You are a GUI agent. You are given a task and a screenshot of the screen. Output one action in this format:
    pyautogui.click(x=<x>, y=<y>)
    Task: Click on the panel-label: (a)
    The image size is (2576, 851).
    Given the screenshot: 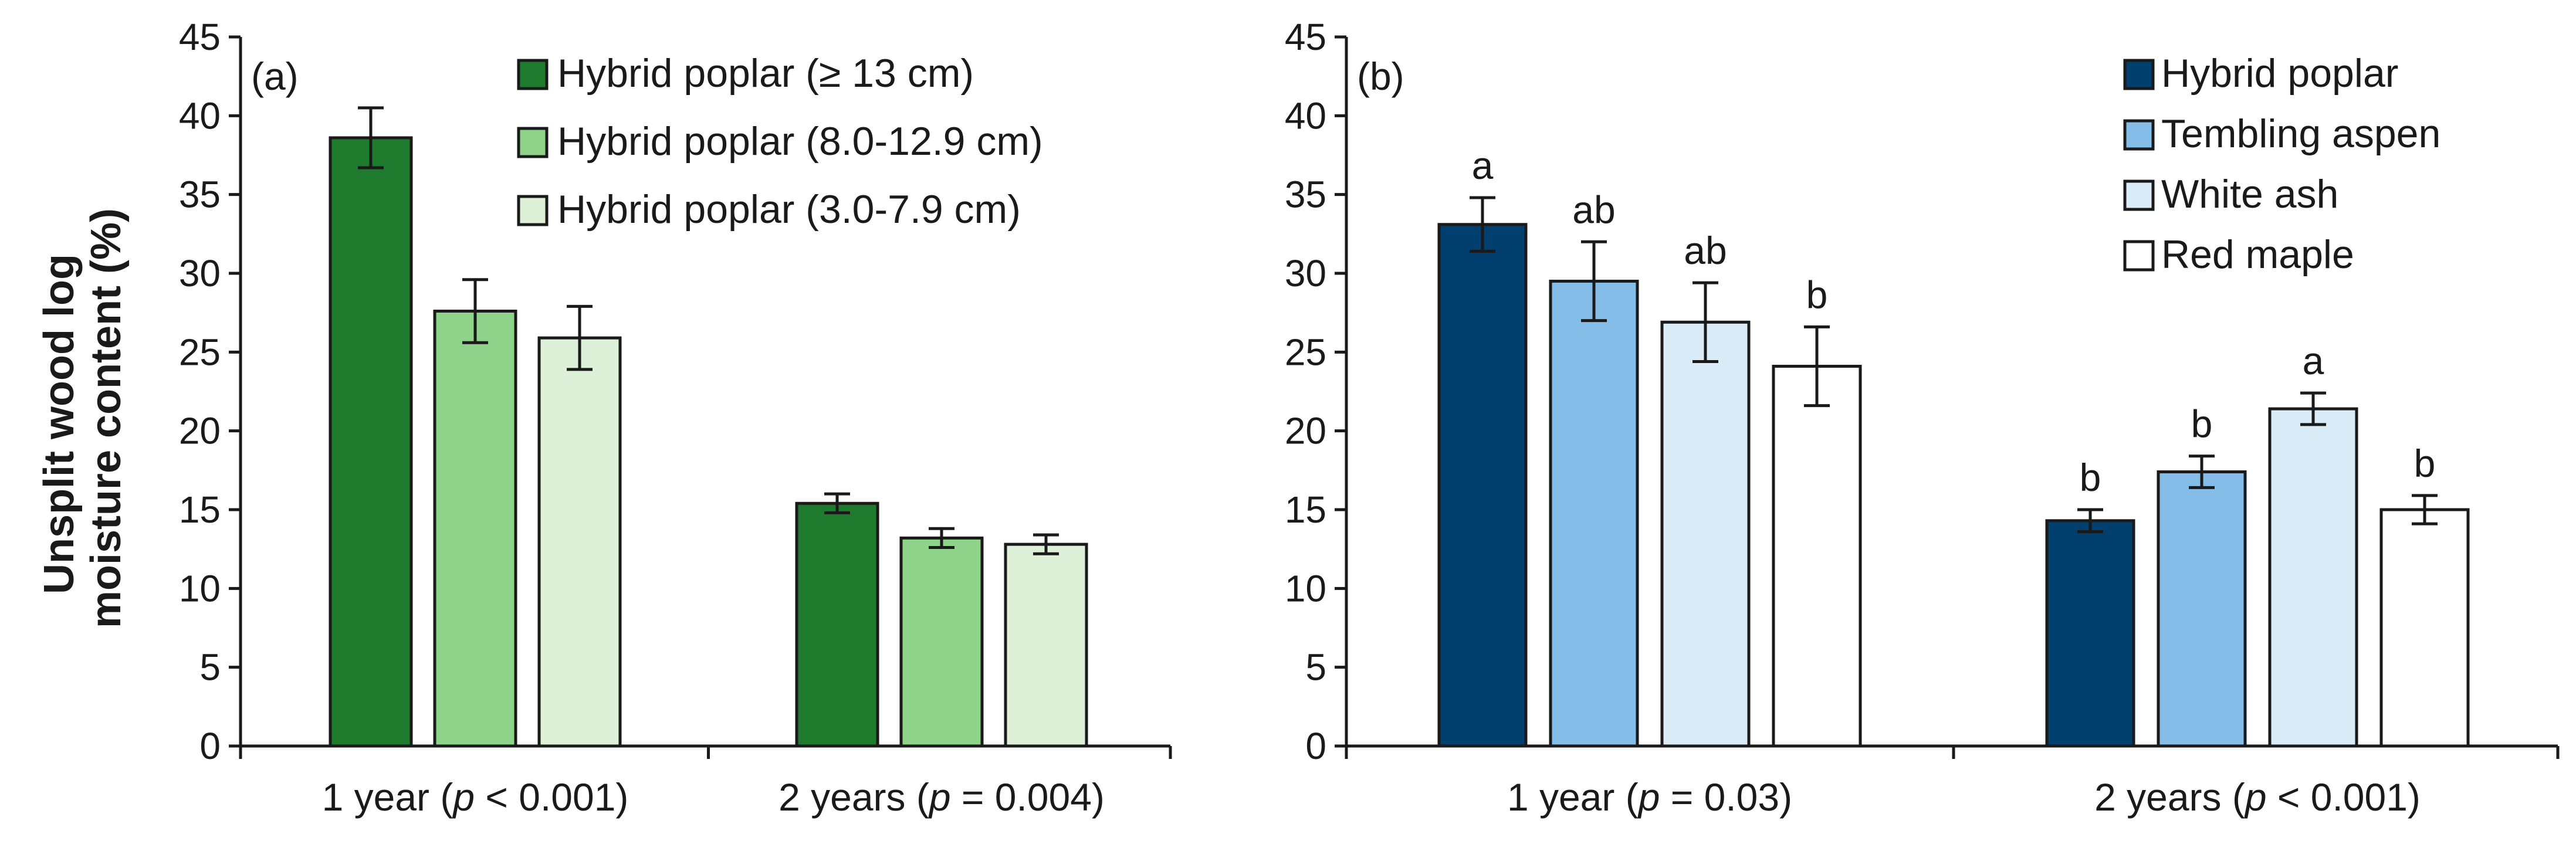 What is the action you would take?
    pyautogui.click(x=275, y=77)
    